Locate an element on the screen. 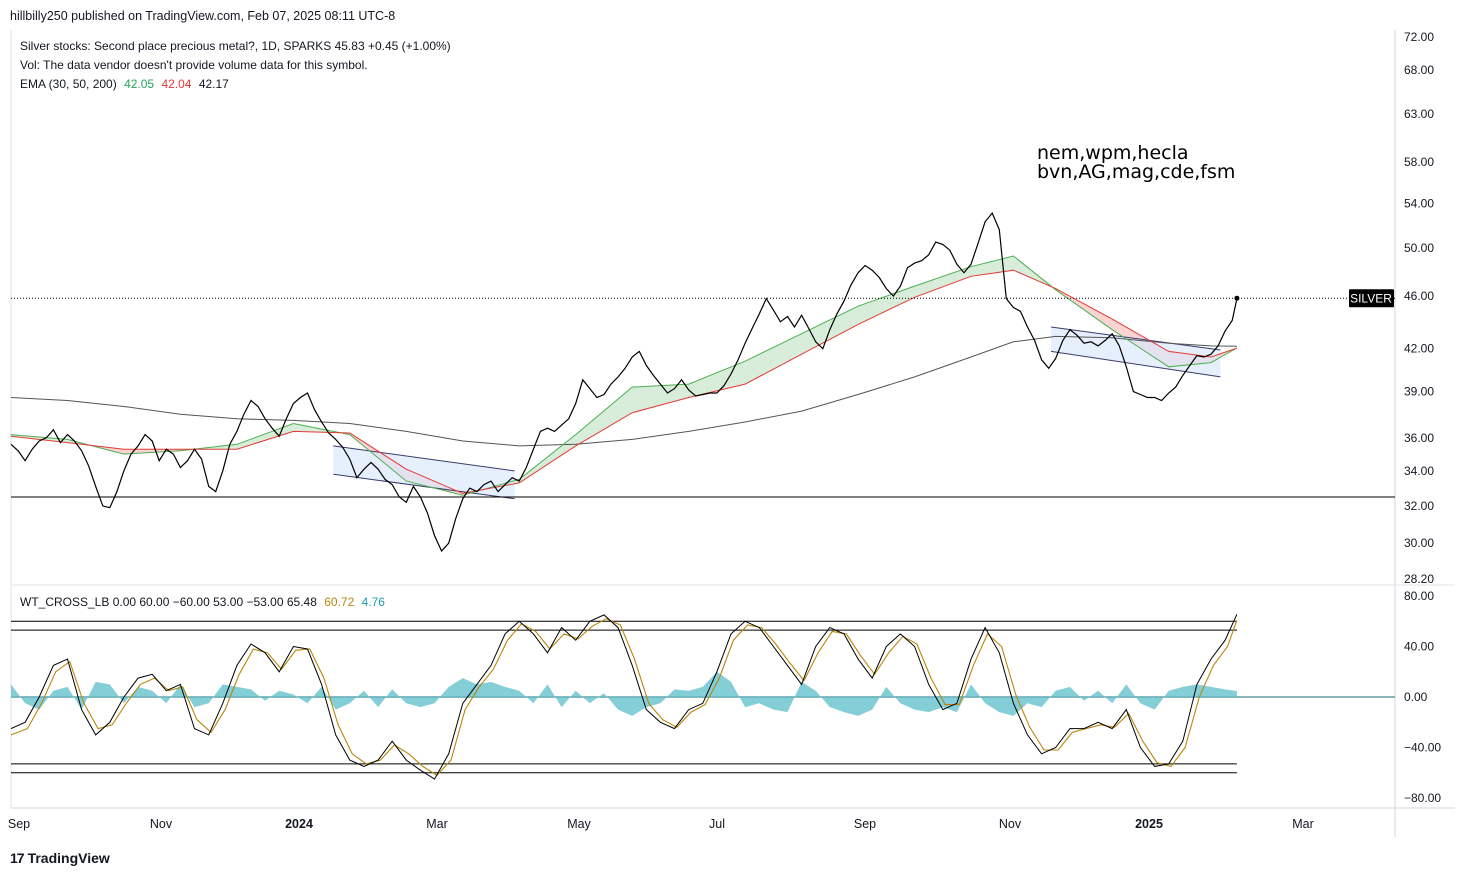 This screenshot has height=878, width=1465. price-tick-label: 28.20 is located at coordinates (1419, 579).